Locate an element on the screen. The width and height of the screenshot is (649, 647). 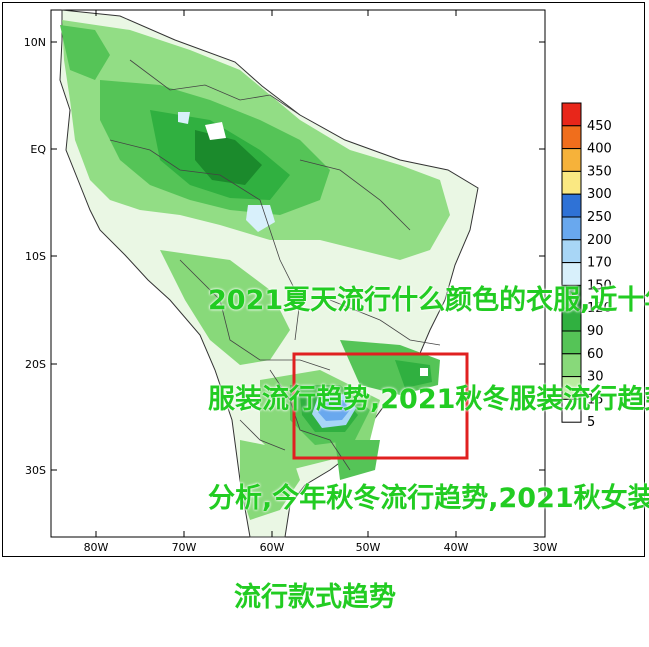
legend-label-90: 90 is located at coordinates (595, 331).